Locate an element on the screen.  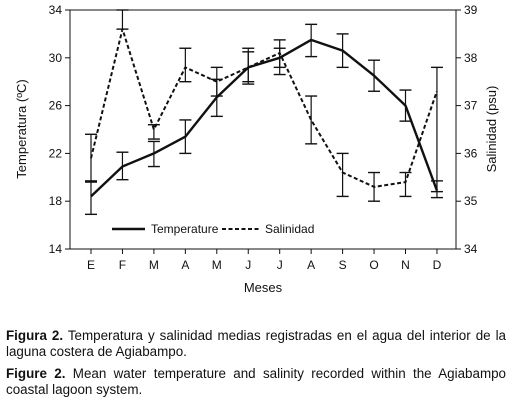
x-tick-label: S is located at coordinates (343, 265).